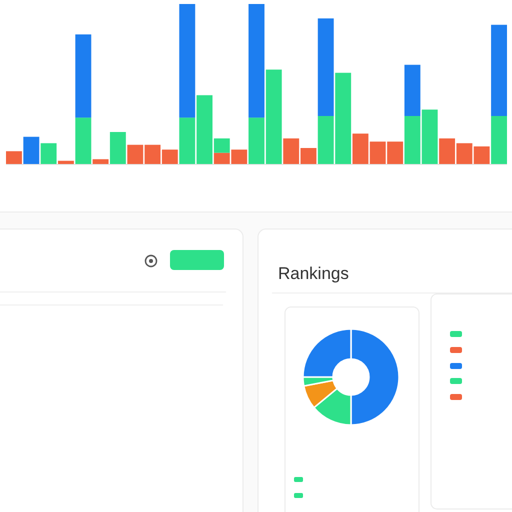 The image size is (512, 512). I want to click on chart-title: Rankings, so click(313, 273).